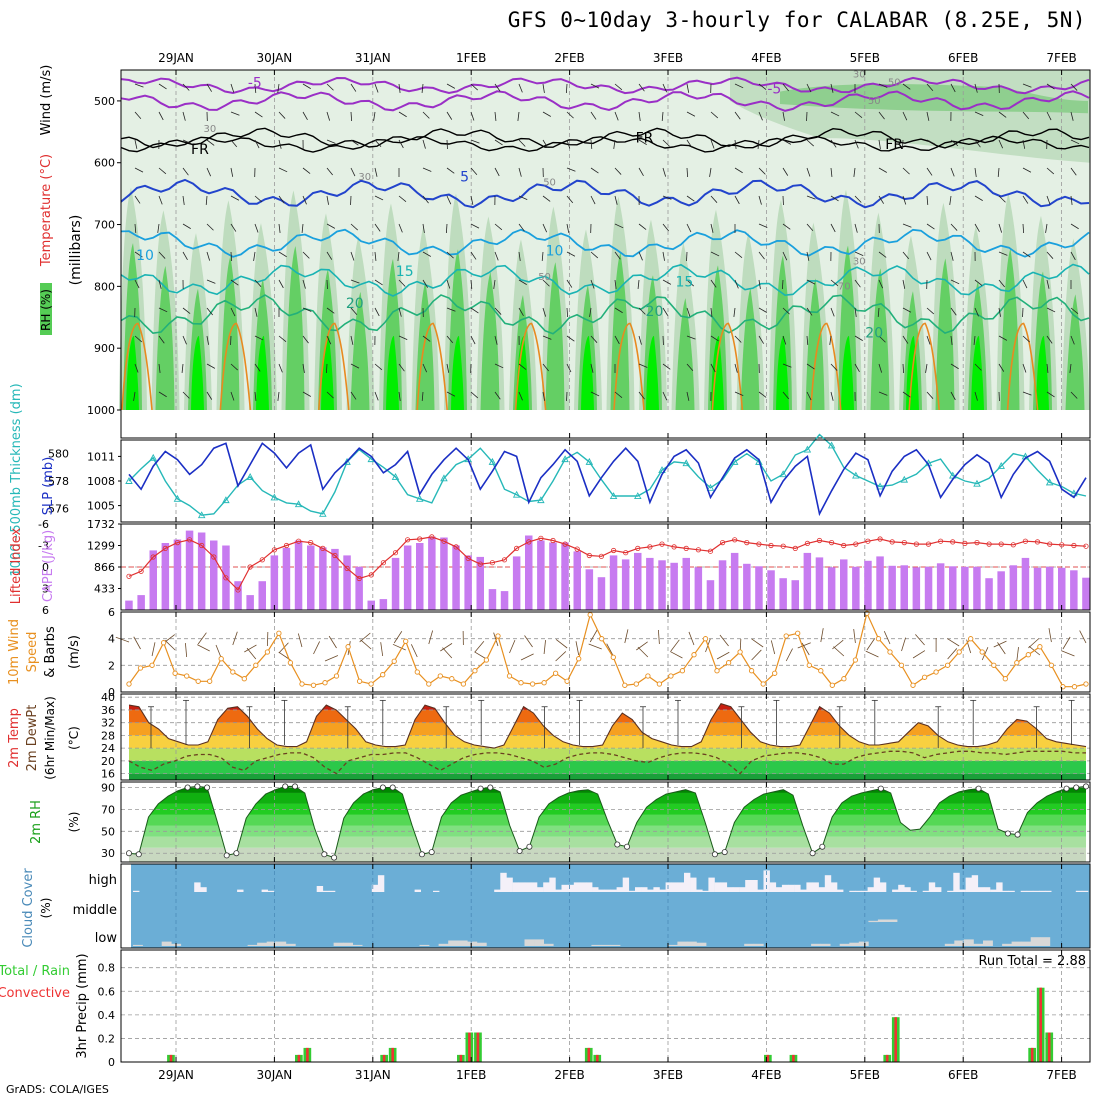  Describe the element at coordinates (111, 692) in the screenshot. I see `wind-tick-label: 0` at that location.